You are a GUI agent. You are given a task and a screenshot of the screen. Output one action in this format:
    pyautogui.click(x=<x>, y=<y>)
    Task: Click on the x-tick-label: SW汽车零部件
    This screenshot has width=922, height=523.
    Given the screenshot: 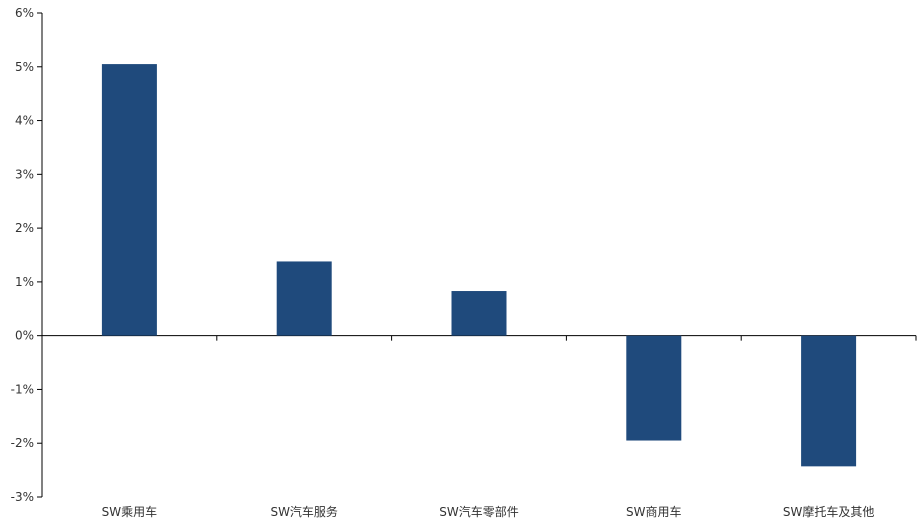 What is the action you would take?
    pyautogui.click(x=478, y=511)
    